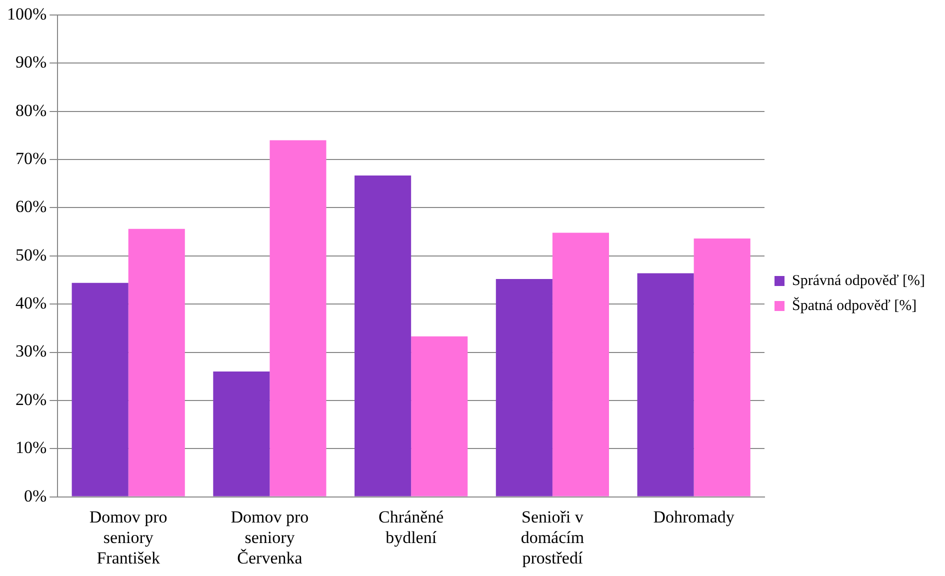 The image size is (945, 576). Describe the element at coordinates (859, 280) in the screenshot. I see `legend-label: Správná odpověď [%]` at that location.